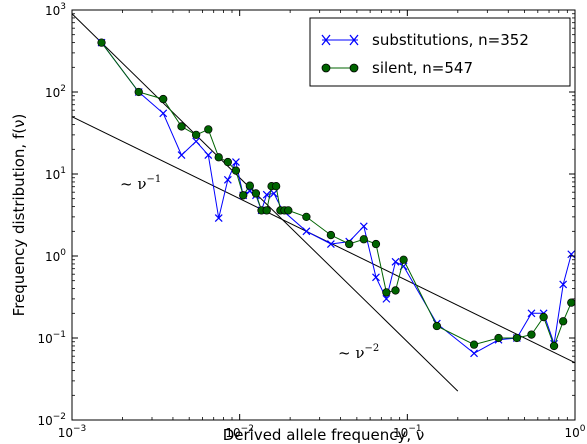 Image resolution: width=587 pixels, height=444 pixels. I want to click on legend-entry-substitutions: substitutions, n=352, so click(425, 40).